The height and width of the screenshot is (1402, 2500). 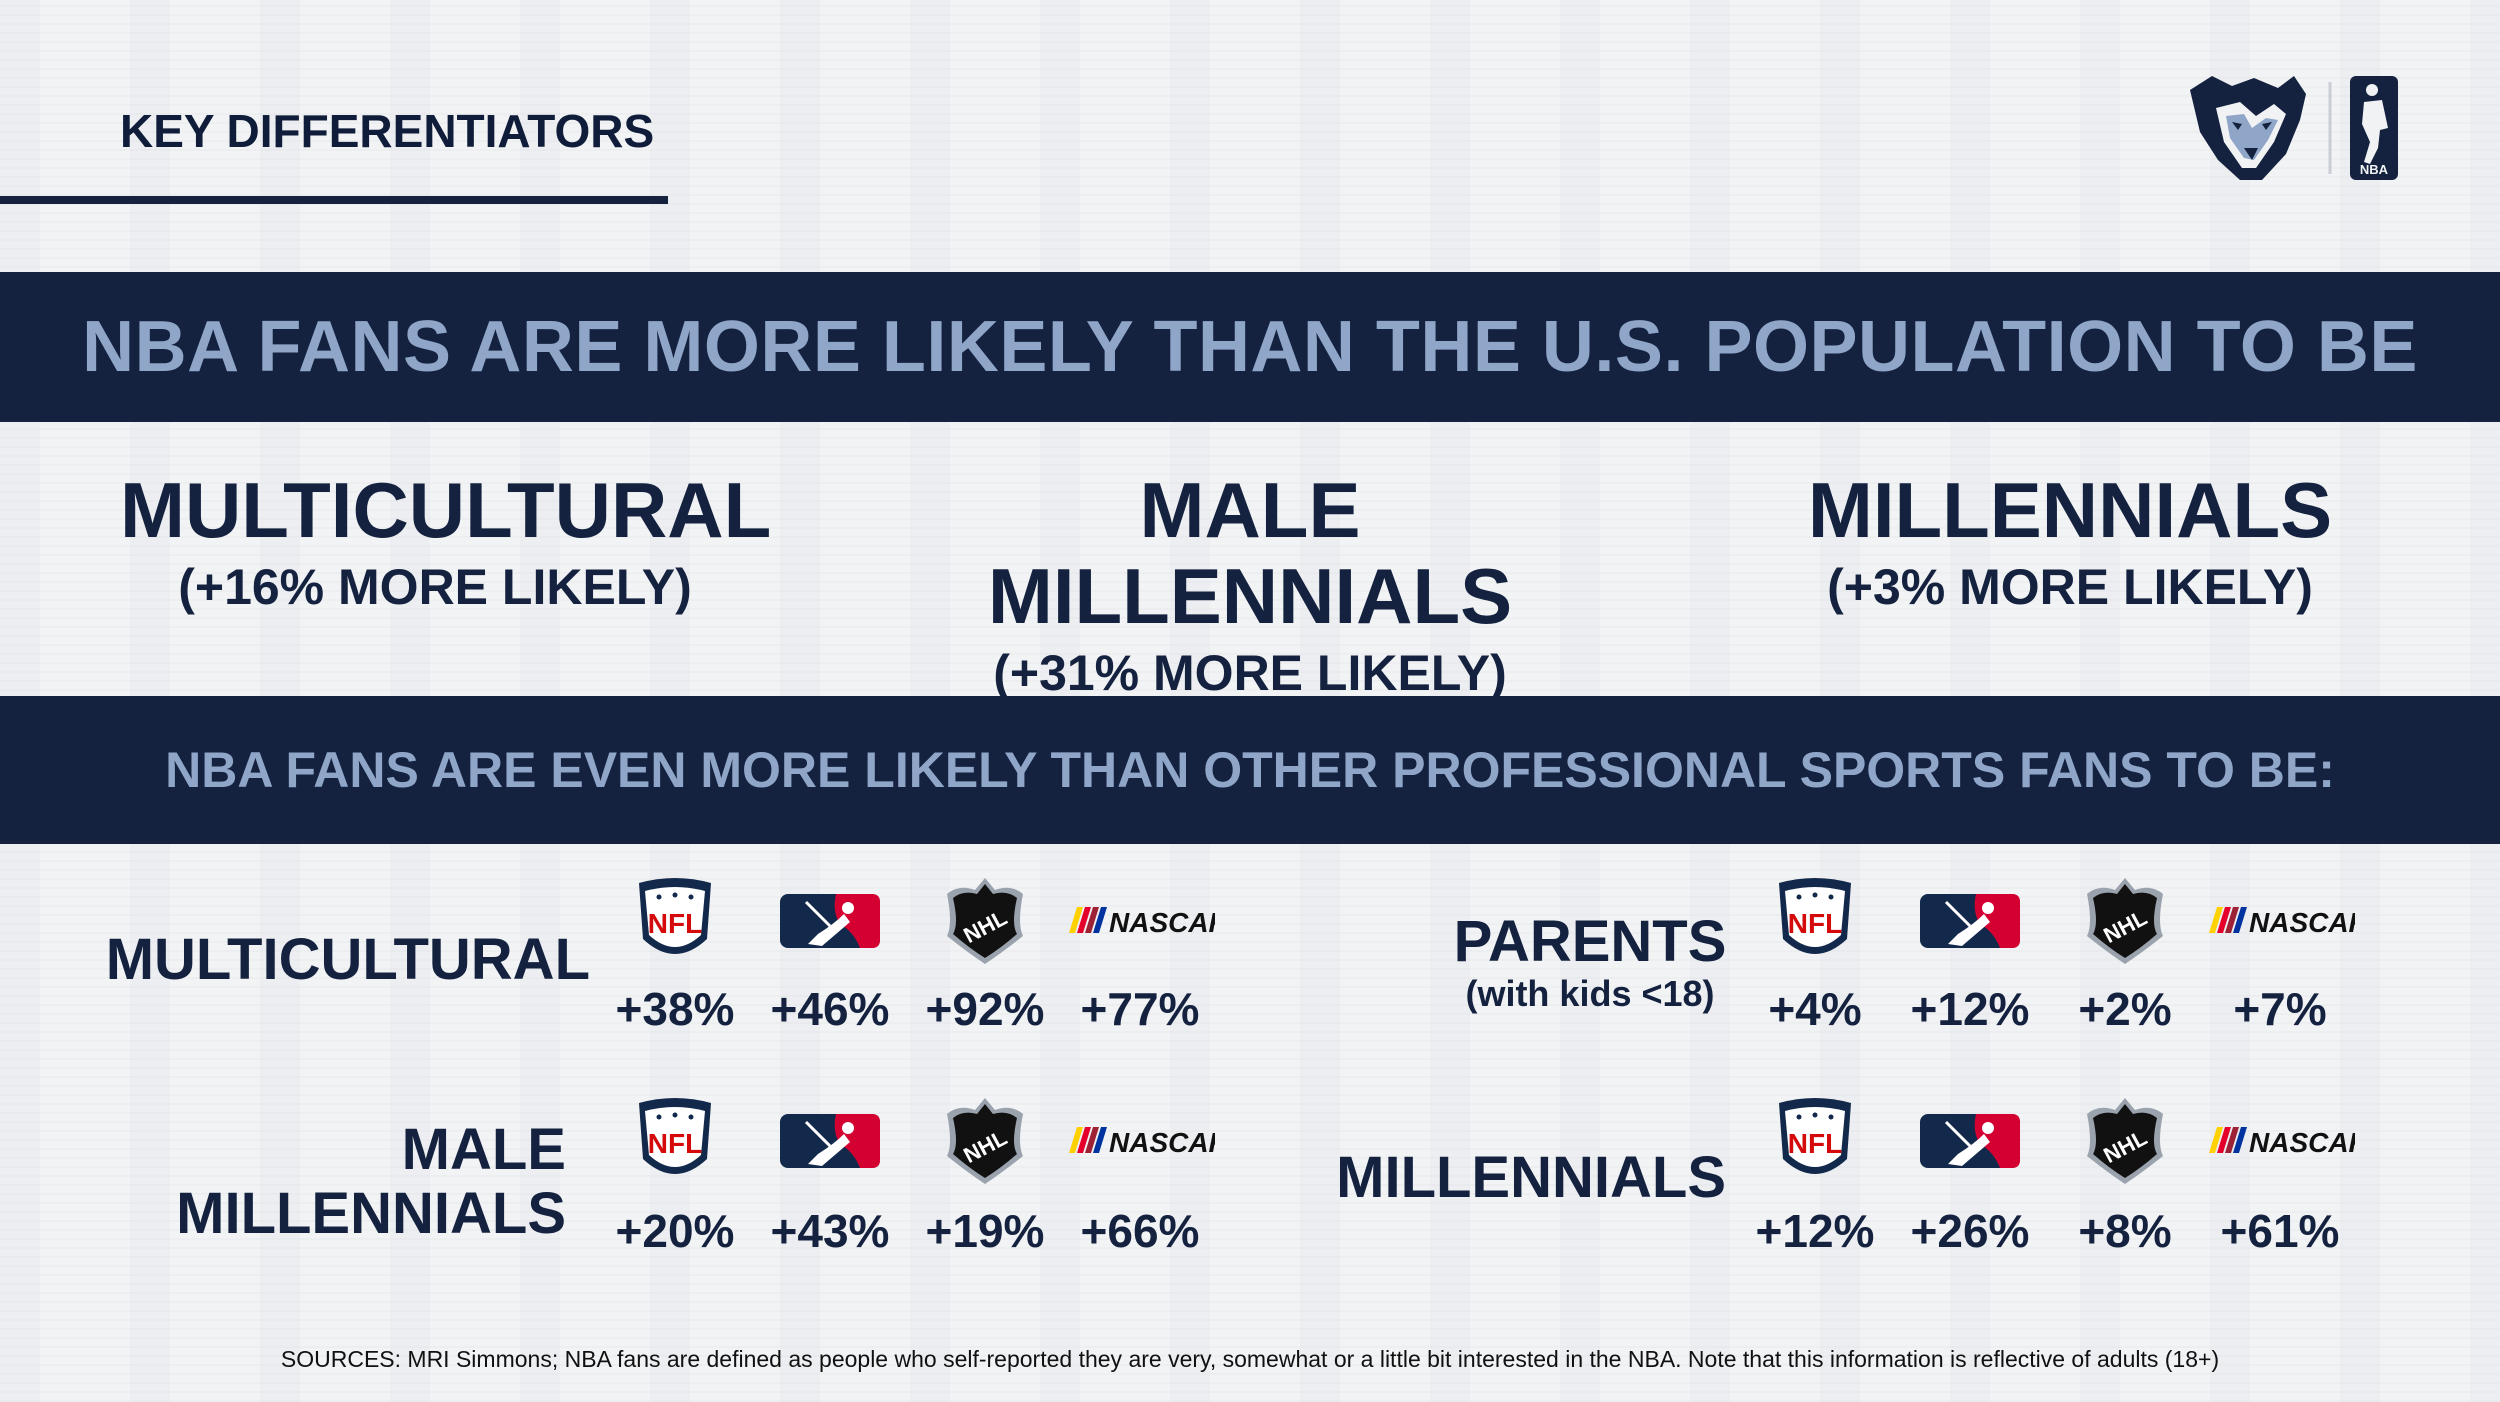 I want to click on stat-detail: (+31% MORE LIKELY), so click(x=1250, y=672).